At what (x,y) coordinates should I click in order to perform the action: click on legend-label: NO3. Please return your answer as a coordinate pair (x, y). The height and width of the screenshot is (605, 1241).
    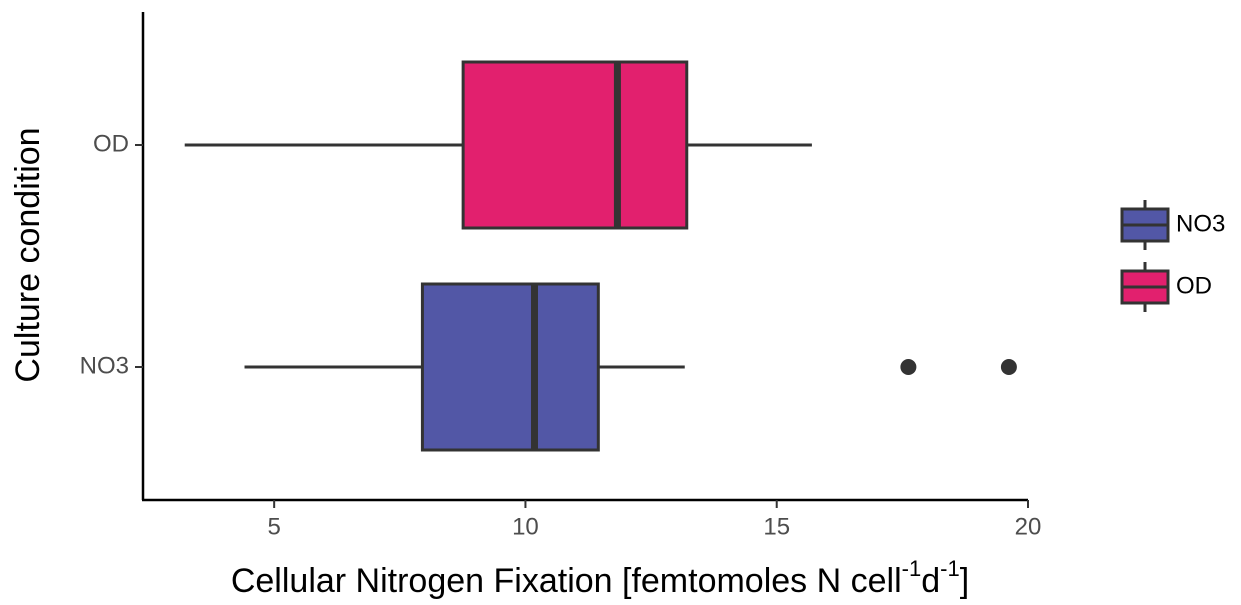
    Looking at the image, I should click on (1200, 223).